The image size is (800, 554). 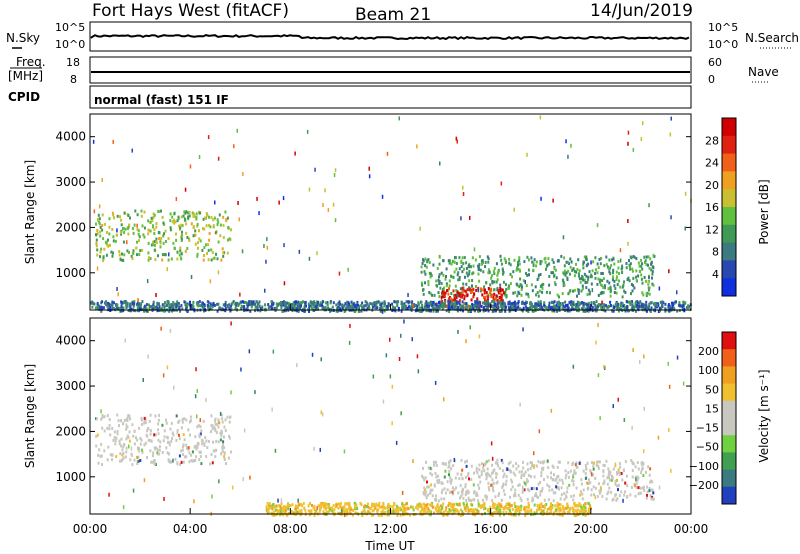 I want to click on colorbar-cell, so click(x=729, y=269).